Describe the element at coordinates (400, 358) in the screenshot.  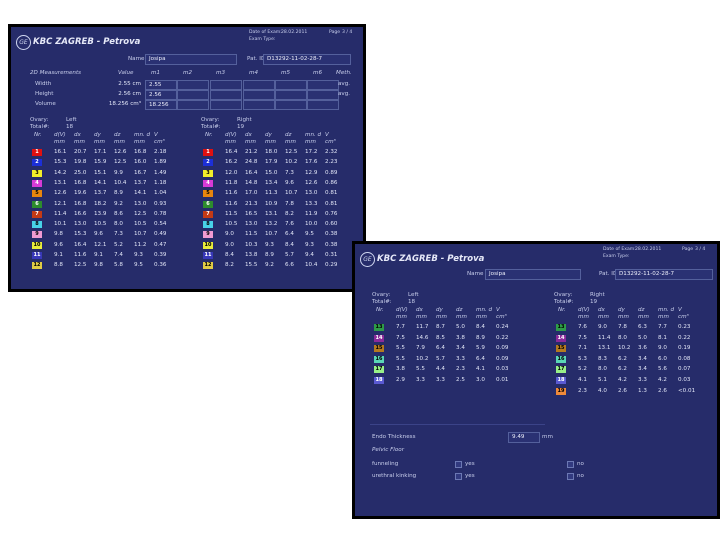
I see `table-cell: 5.5` at that location.